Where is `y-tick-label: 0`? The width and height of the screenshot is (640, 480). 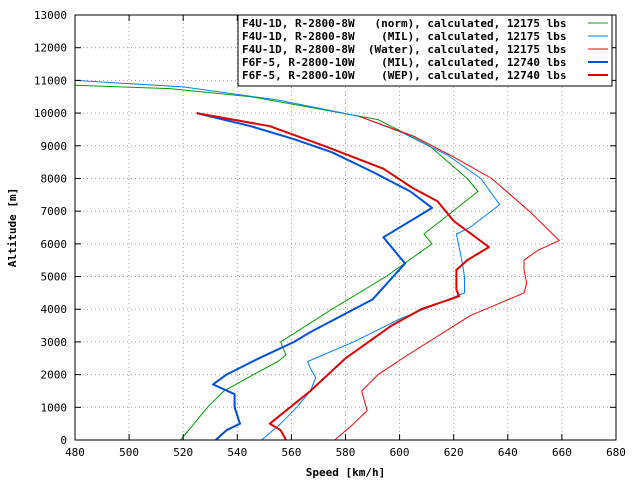
y-tick-label: 0 is located at coordinates (63, 440).